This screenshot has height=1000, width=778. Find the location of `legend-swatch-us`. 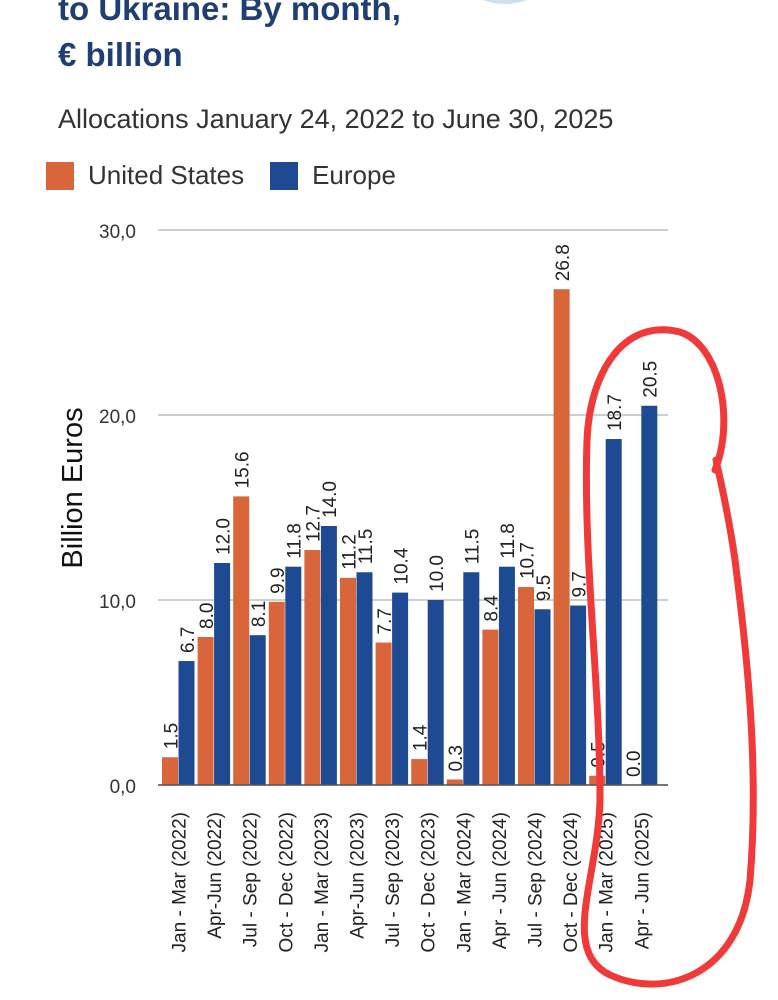

legend-swatch-us is located at coordinates (60, 175).